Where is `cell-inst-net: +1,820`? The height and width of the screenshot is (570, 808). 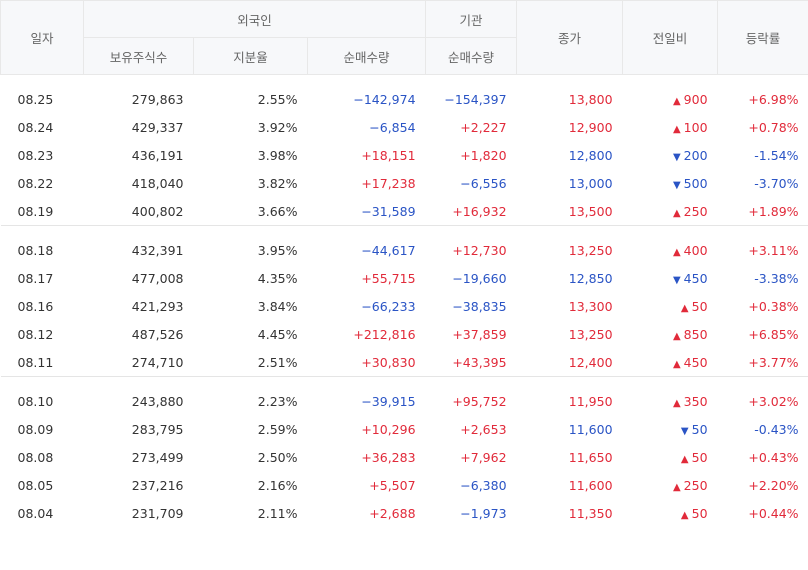
cell-inst-net: +1,820 is located at coordinates (483, 155).